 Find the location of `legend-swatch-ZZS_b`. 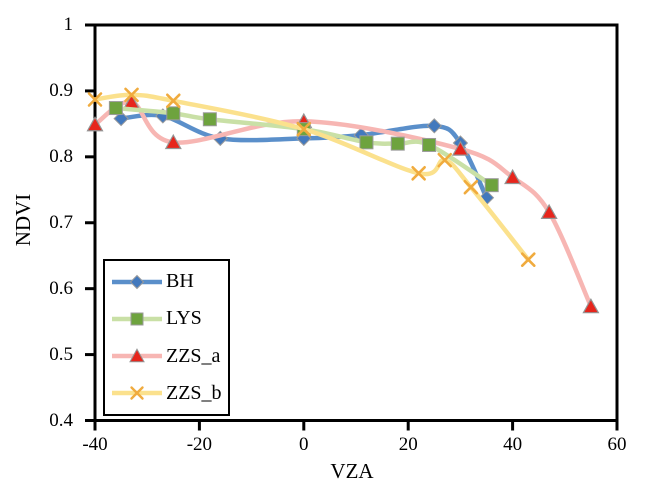

legend-swatch-ZZS_b is located at coordinates (137, 393).